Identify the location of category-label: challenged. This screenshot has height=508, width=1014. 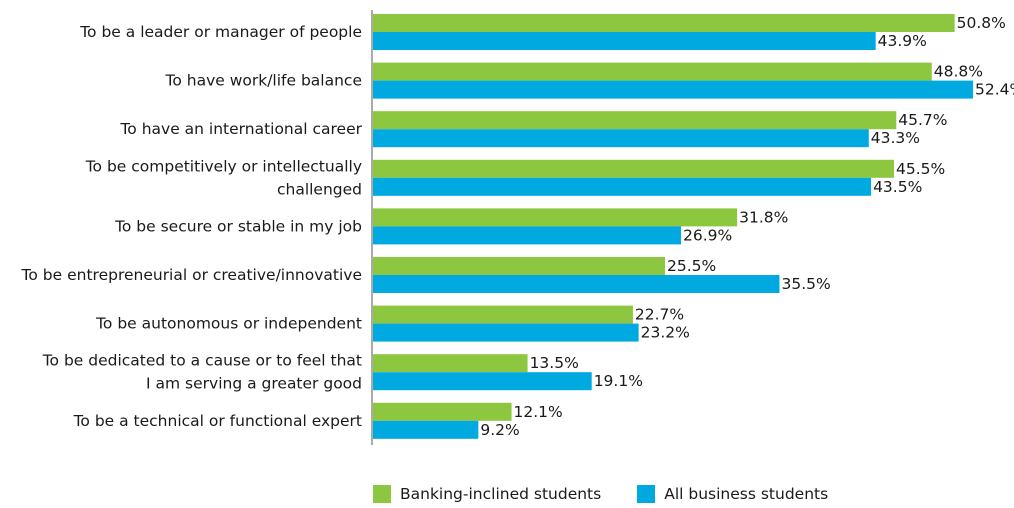
(319, 189).